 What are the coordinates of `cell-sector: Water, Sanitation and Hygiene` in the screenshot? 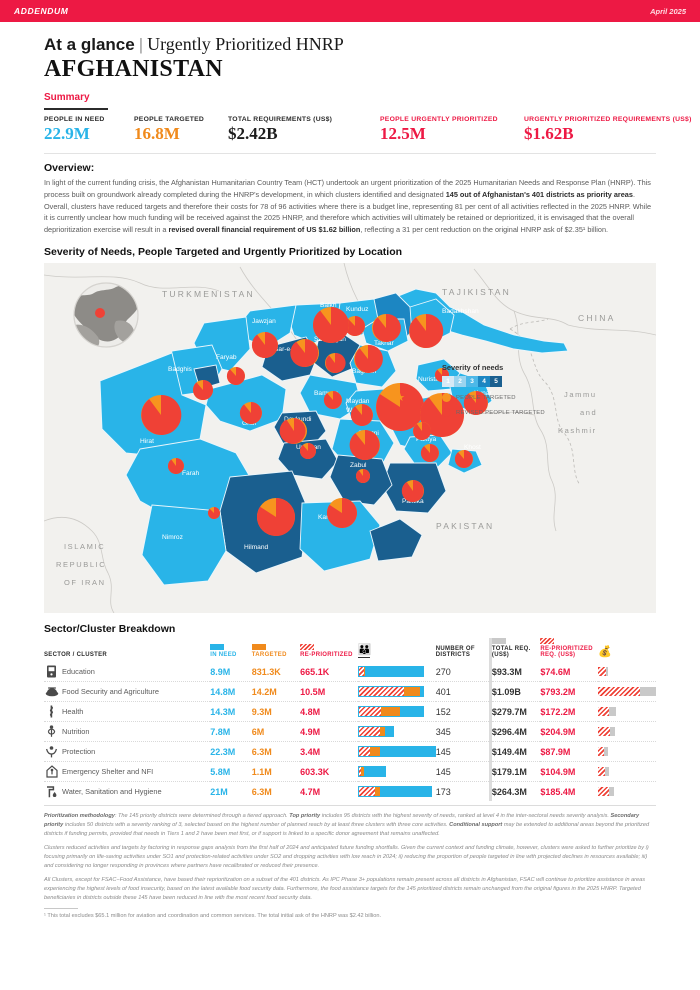 It's located at (127, 792).